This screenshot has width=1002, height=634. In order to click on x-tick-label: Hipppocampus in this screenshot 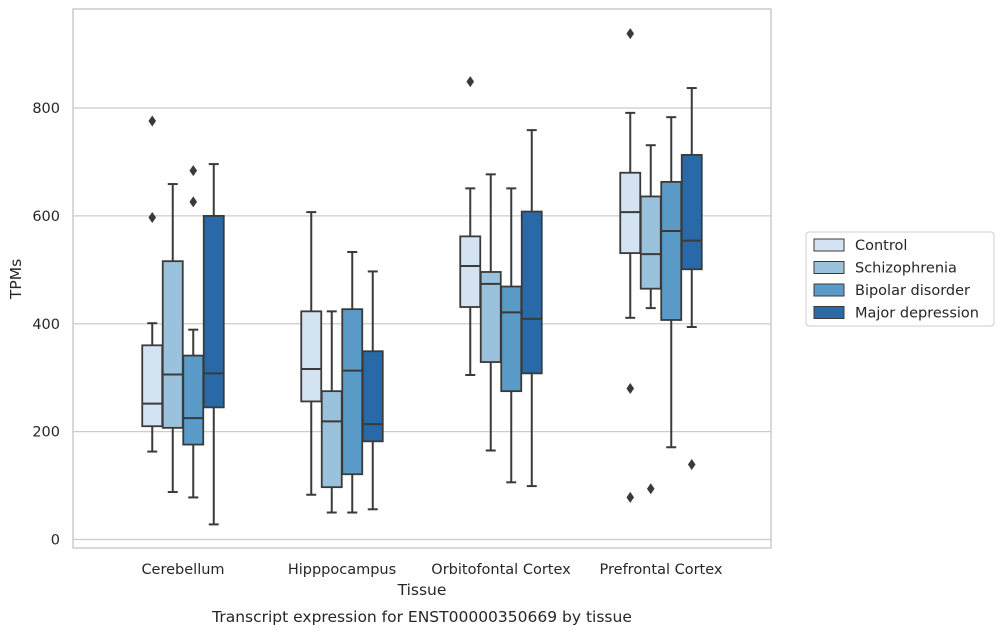, I will do `click(342, 570)`.